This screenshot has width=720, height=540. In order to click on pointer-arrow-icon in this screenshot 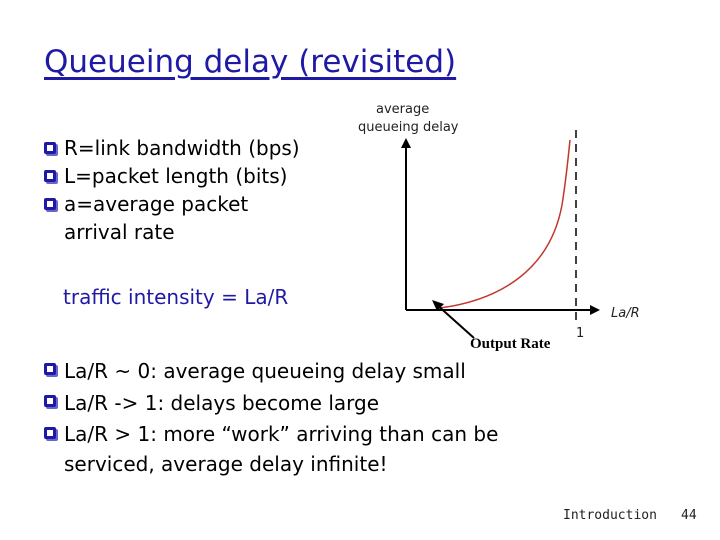, I will do `click(438, 305)`.